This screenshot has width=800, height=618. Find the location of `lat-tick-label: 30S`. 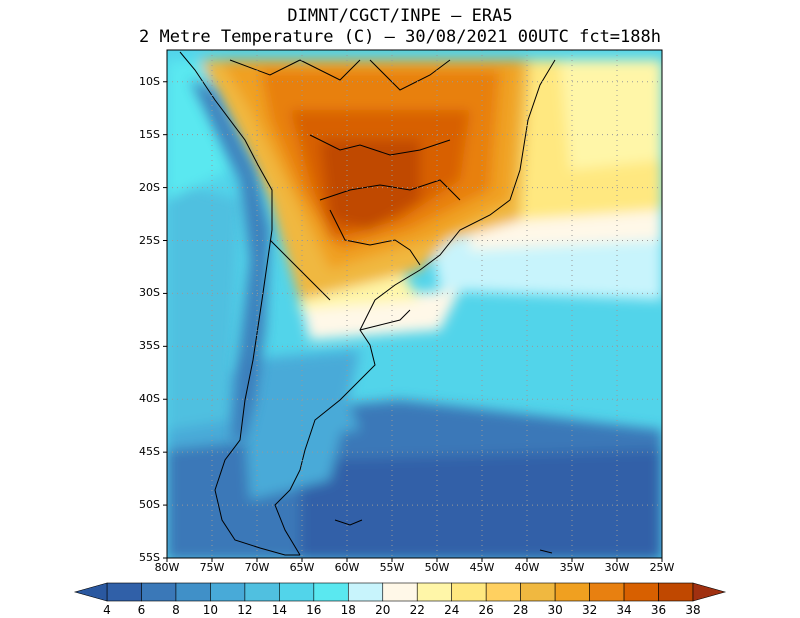

lat-tick-label: 30S is located at coordinates (149, 293).